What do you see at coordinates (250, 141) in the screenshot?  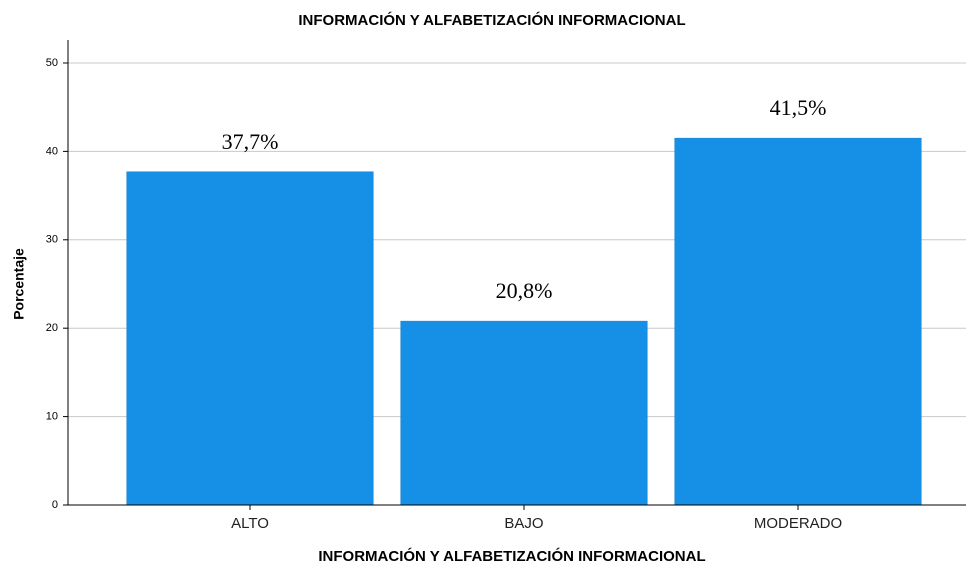 I see `value-label: 37,7%` at bounding box center [250, 141].